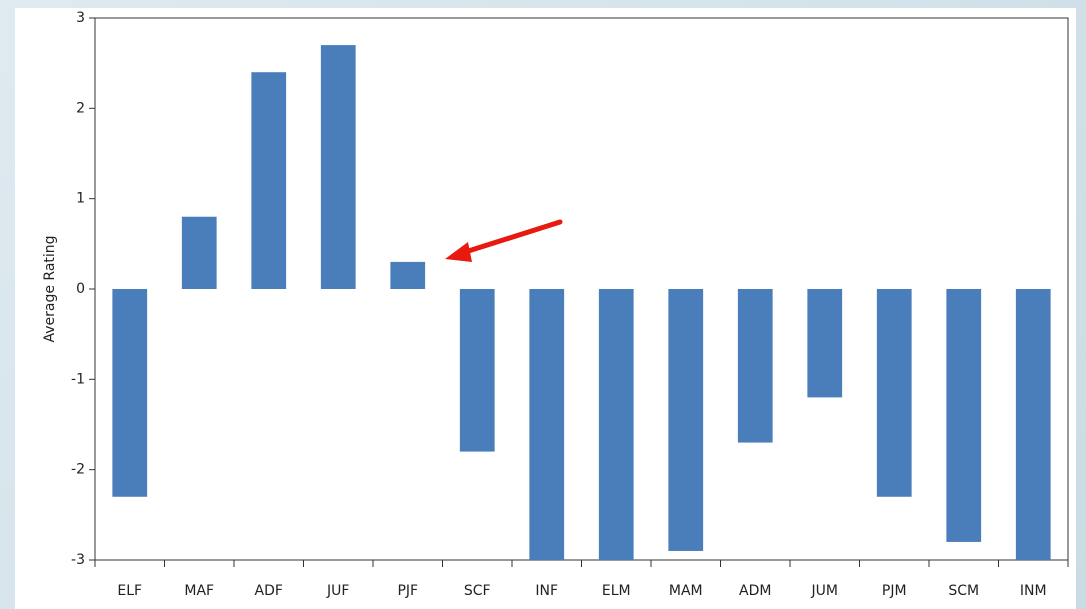 This screenshot has width=1086, height=609. Describe the element at coordinates (546, 591) in the screenshot. I see `x-tick-label: INF` at that location.